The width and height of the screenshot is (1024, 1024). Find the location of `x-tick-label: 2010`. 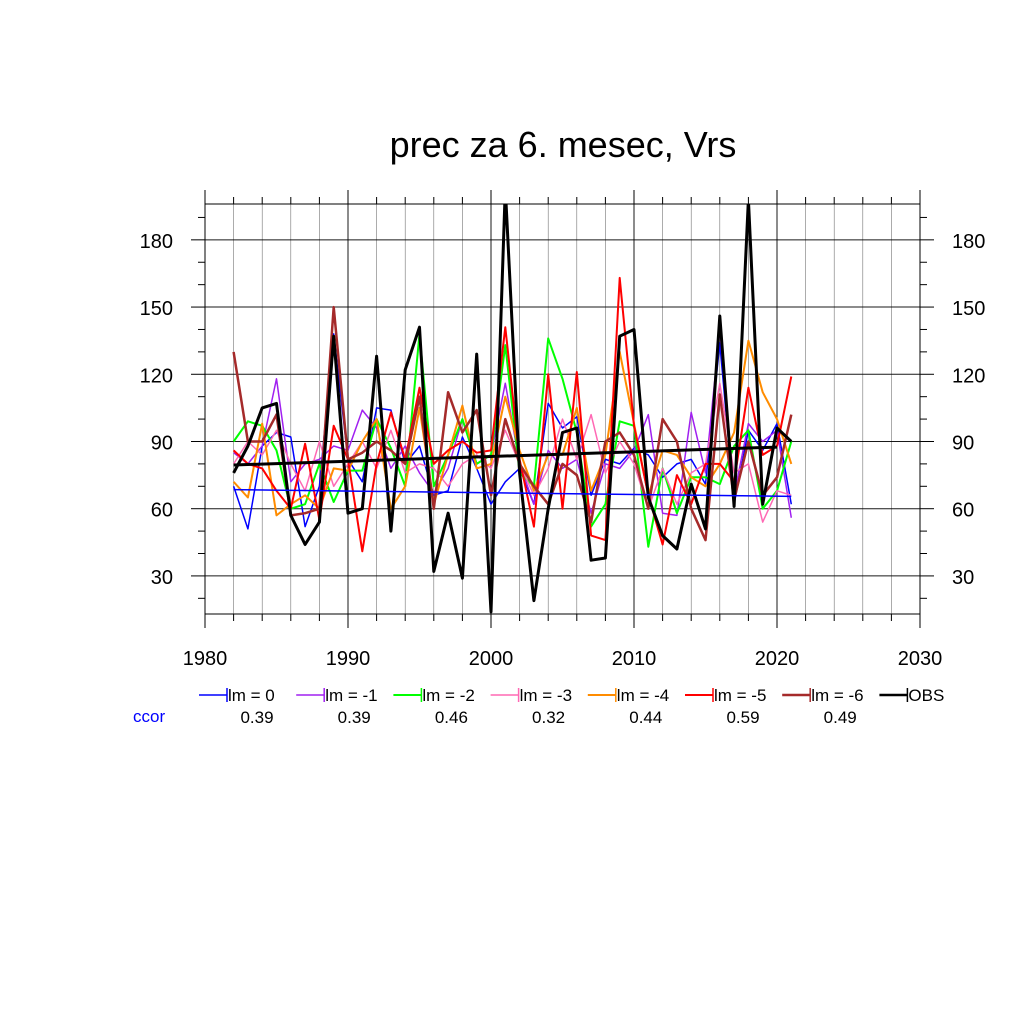

x-tick-label: 2010 is located at coordinates (634, 659).